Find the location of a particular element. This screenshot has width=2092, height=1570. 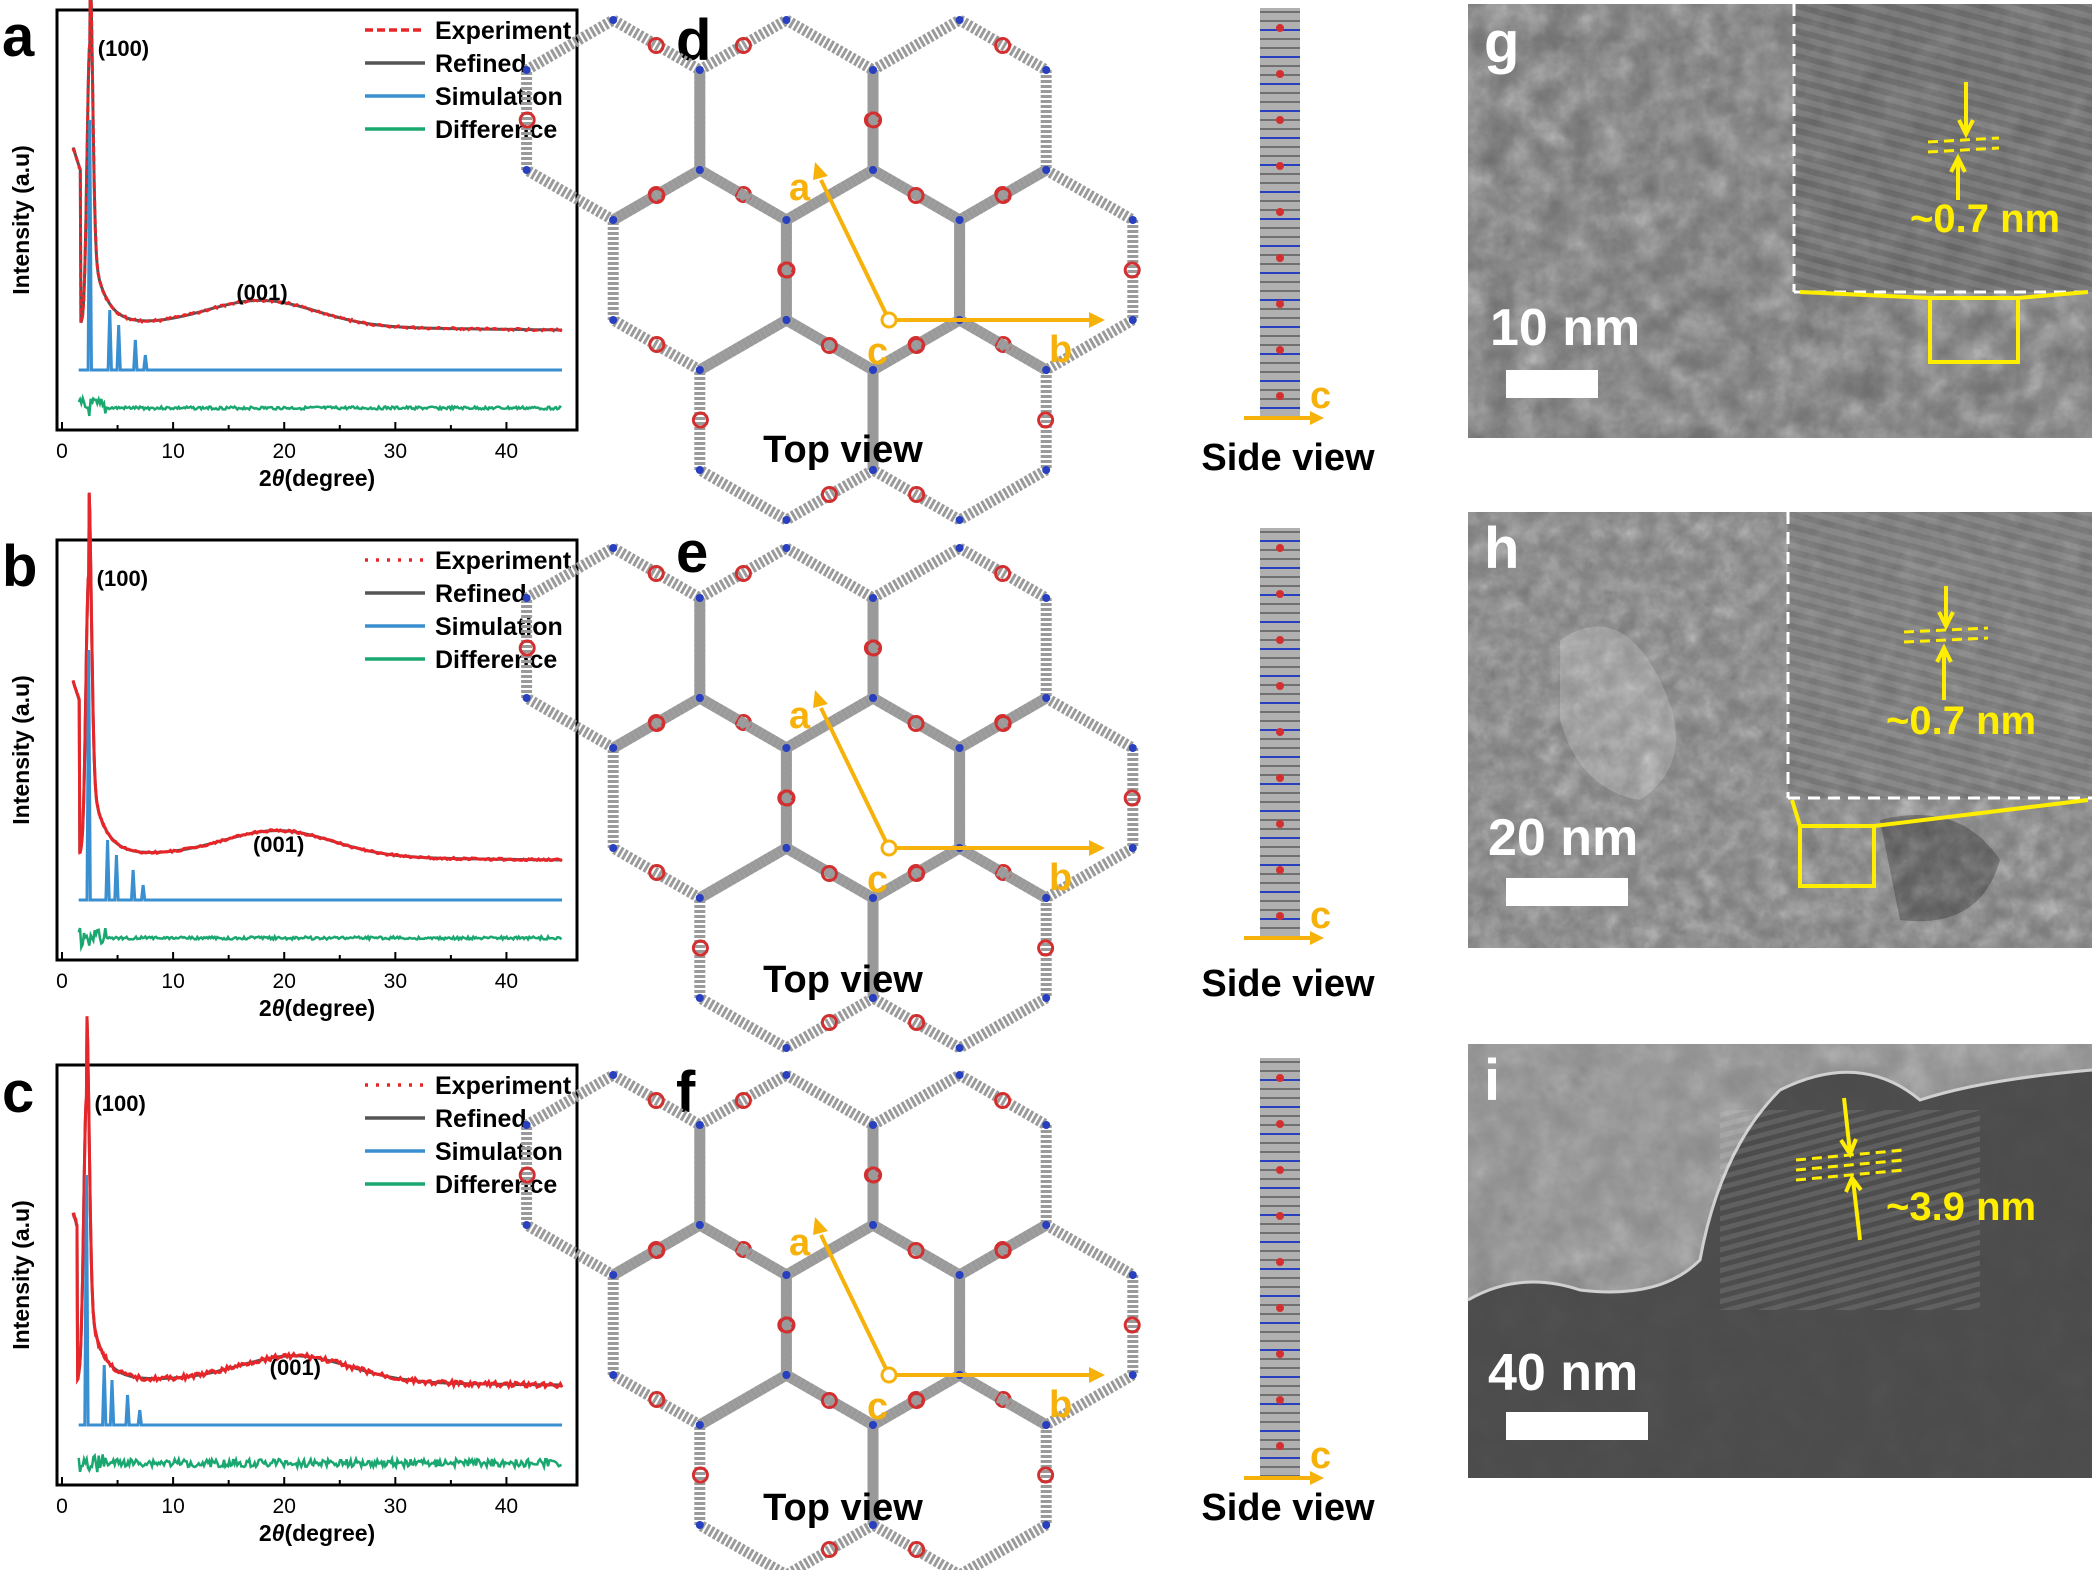

scale-bar-h is located at coordinates (1567, 892).